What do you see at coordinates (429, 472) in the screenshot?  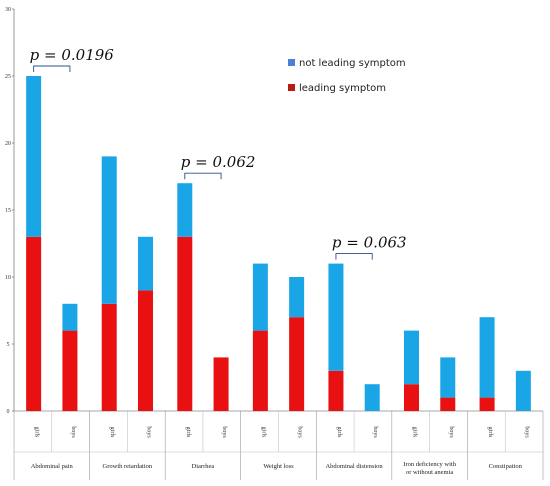 I see `group-label: or without anemia` at bounding box center [429, 472].